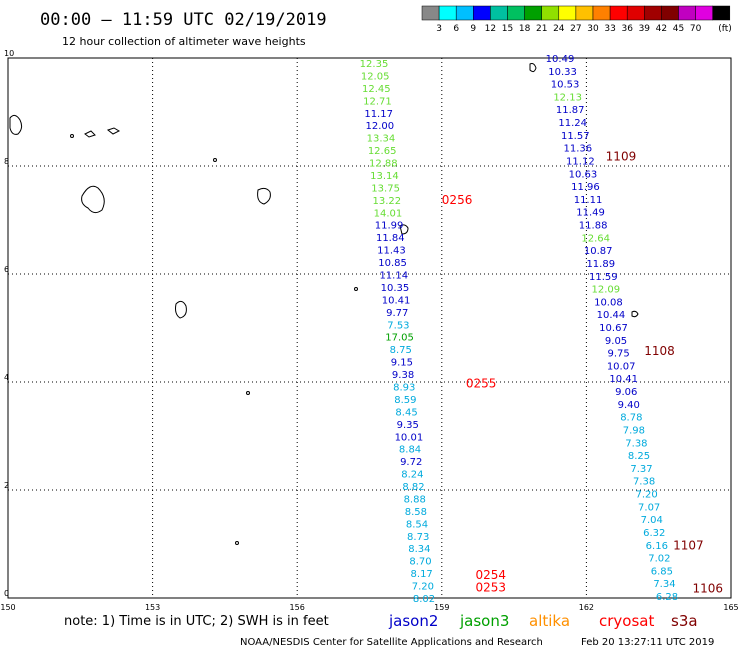 The width and height of the screenshot is (740, 650). Describe the element at coordinates (631, 418) in the screenshot. I see `wave-height-value: 8.78` at that location.